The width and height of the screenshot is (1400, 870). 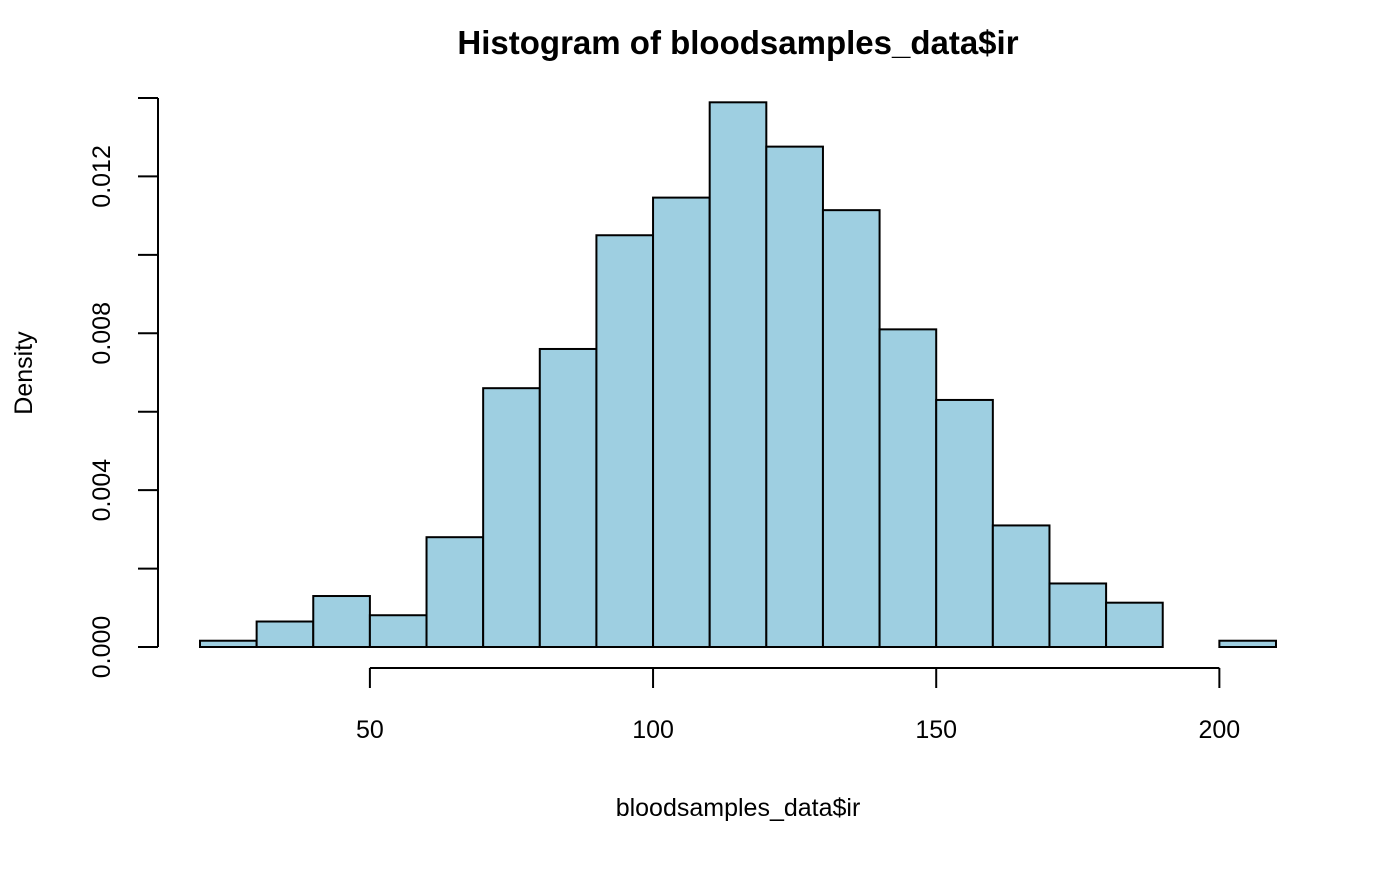 What do you see at coordinates (798, 705) in the screenshot?
I see `x-axis: 50 100 150 200` at bounding box center [798, 705].